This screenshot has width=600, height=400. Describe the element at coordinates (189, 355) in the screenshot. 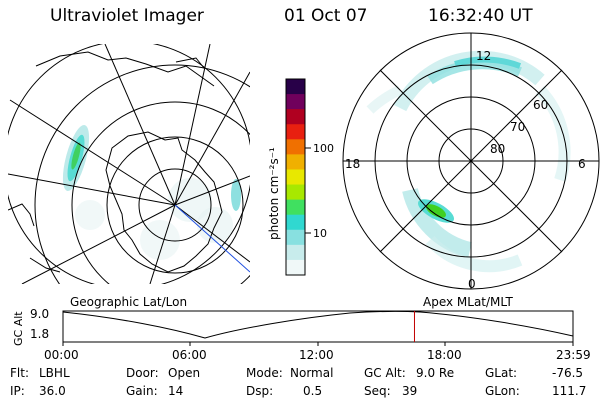

I see `time-tick-0600: 06:00` at that location.